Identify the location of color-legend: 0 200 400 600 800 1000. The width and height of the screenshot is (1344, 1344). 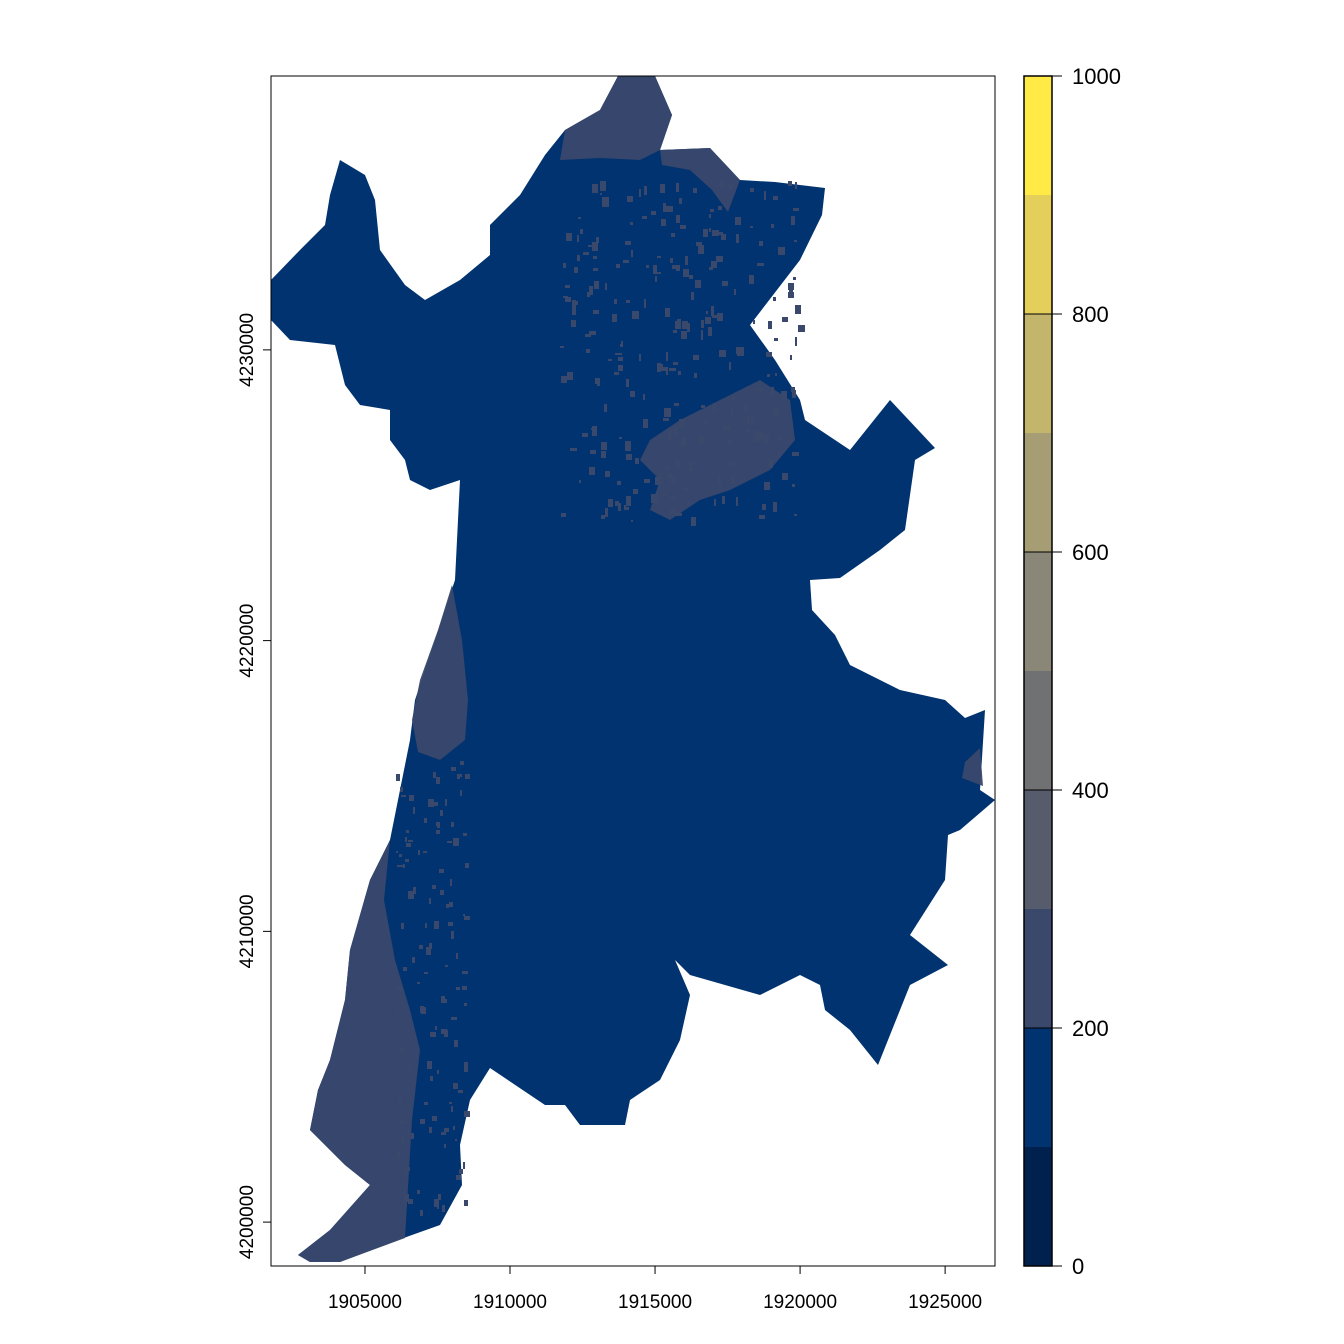
(1072, 671).